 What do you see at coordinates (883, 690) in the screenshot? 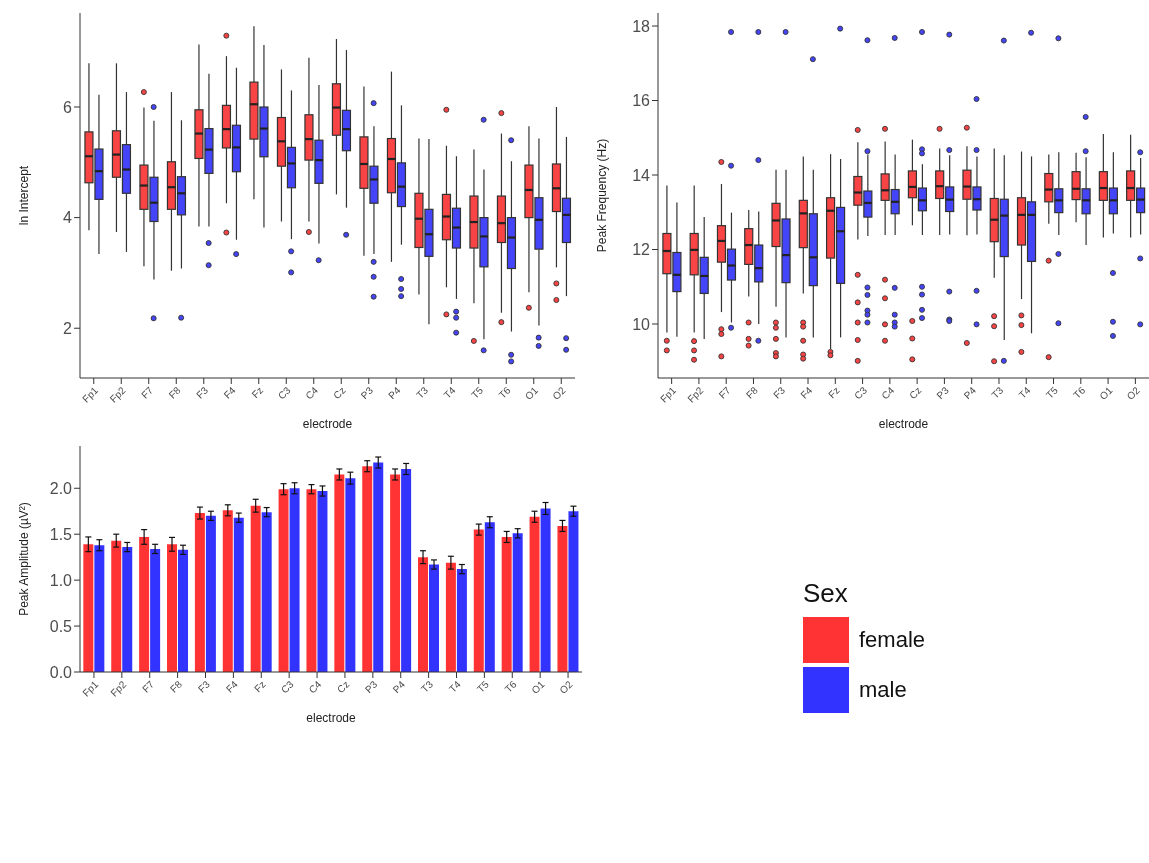
I see `legend-label: male` at bounding box center [883, 690].